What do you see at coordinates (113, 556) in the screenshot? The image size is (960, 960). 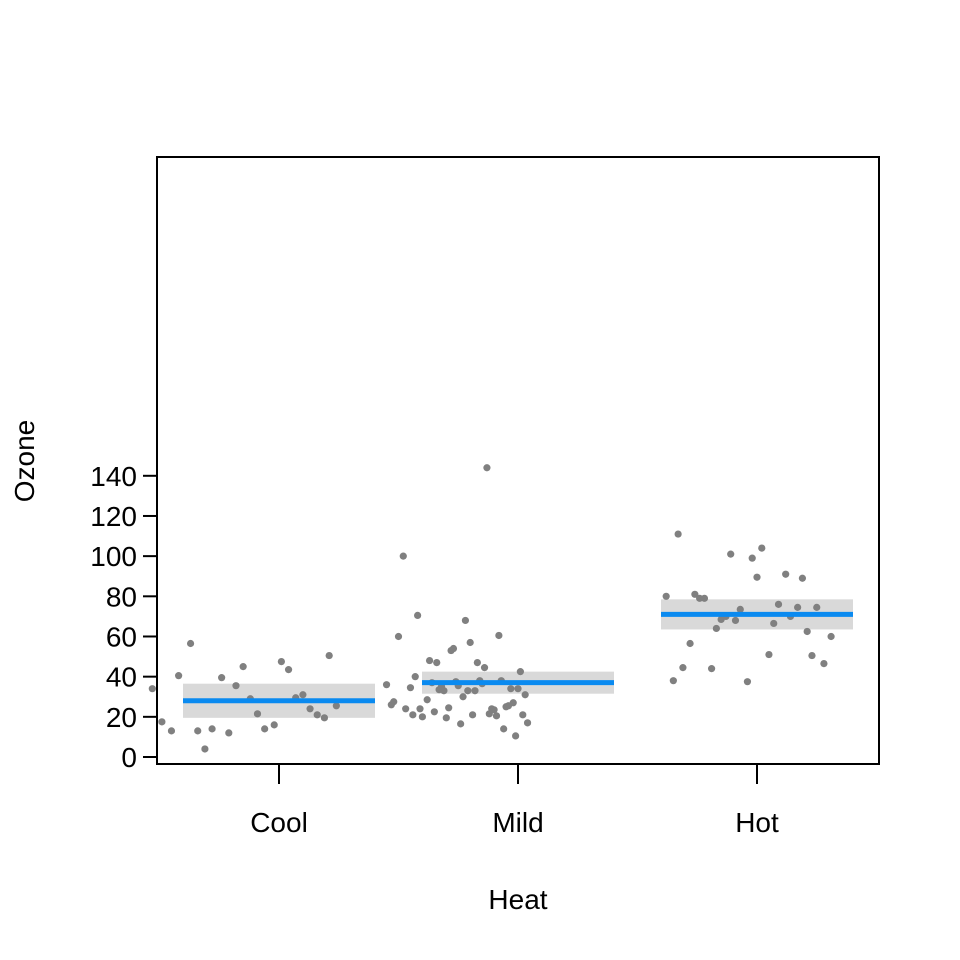 I see `y-tick-label: 100` at bounding box center [113, 556].